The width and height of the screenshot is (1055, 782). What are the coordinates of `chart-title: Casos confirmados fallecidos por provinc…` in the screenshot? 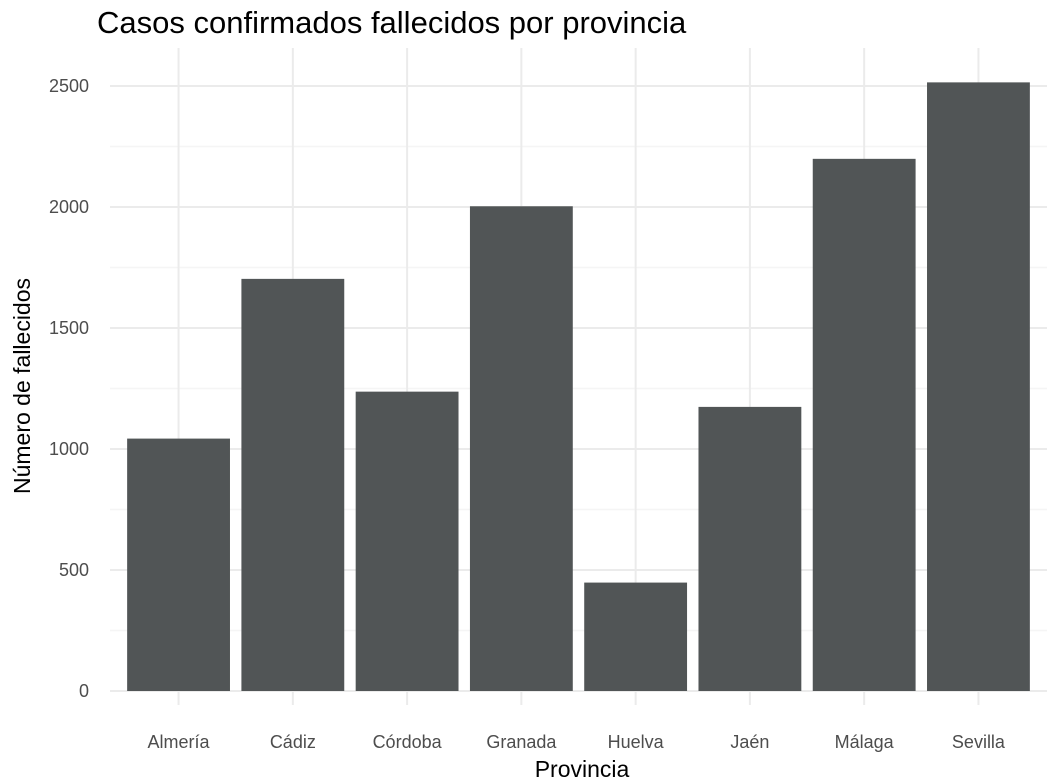 It's located at (392, 22).